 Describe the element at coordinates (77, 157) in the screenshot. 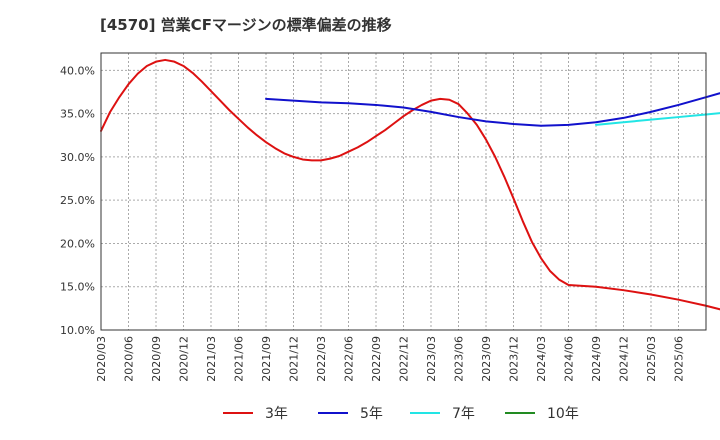

I see `y-tick-label: 30.0%` at that location.